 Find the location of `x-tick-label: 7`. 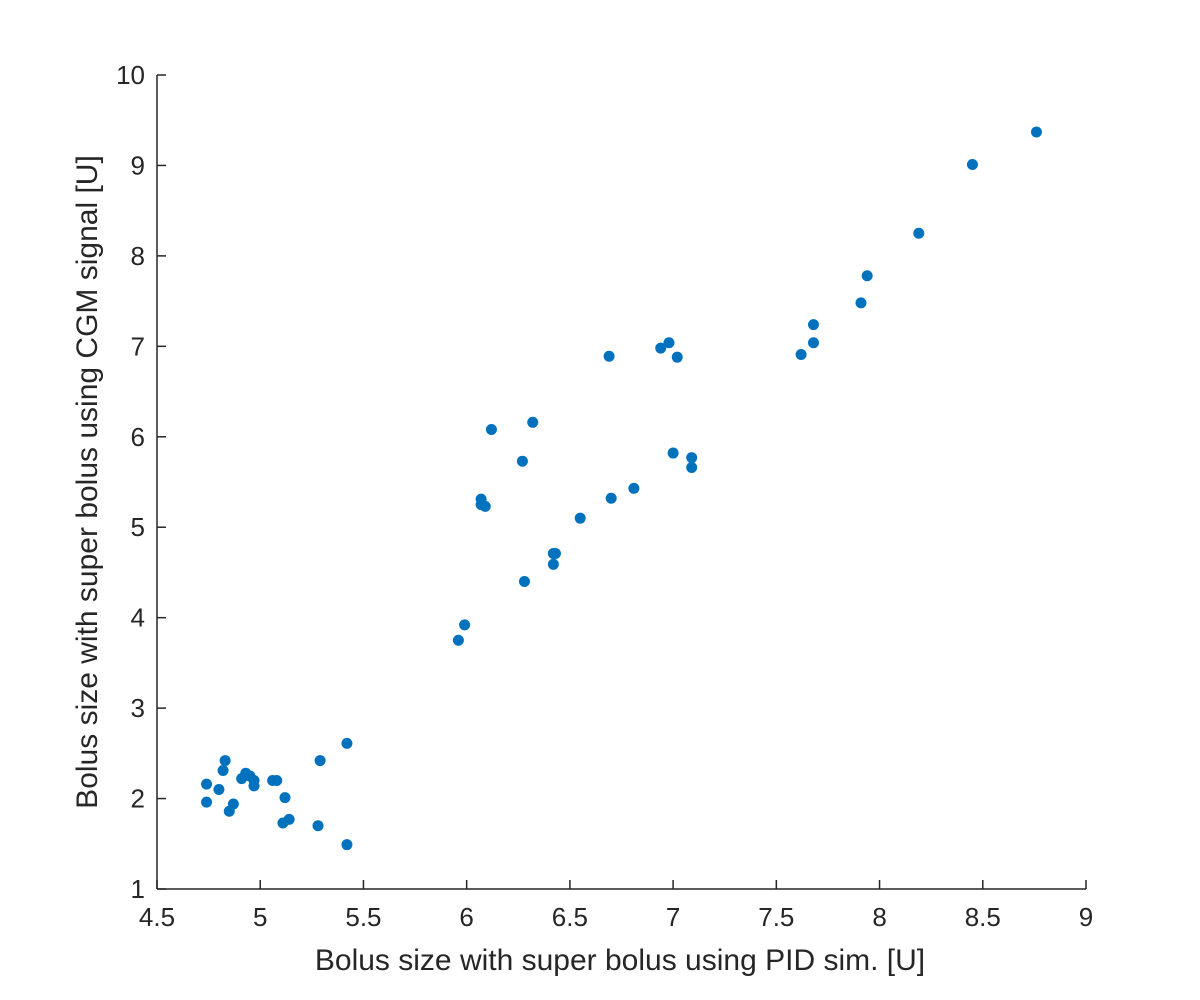

x-tick-label: 7 is located at coordinates (673, 917).